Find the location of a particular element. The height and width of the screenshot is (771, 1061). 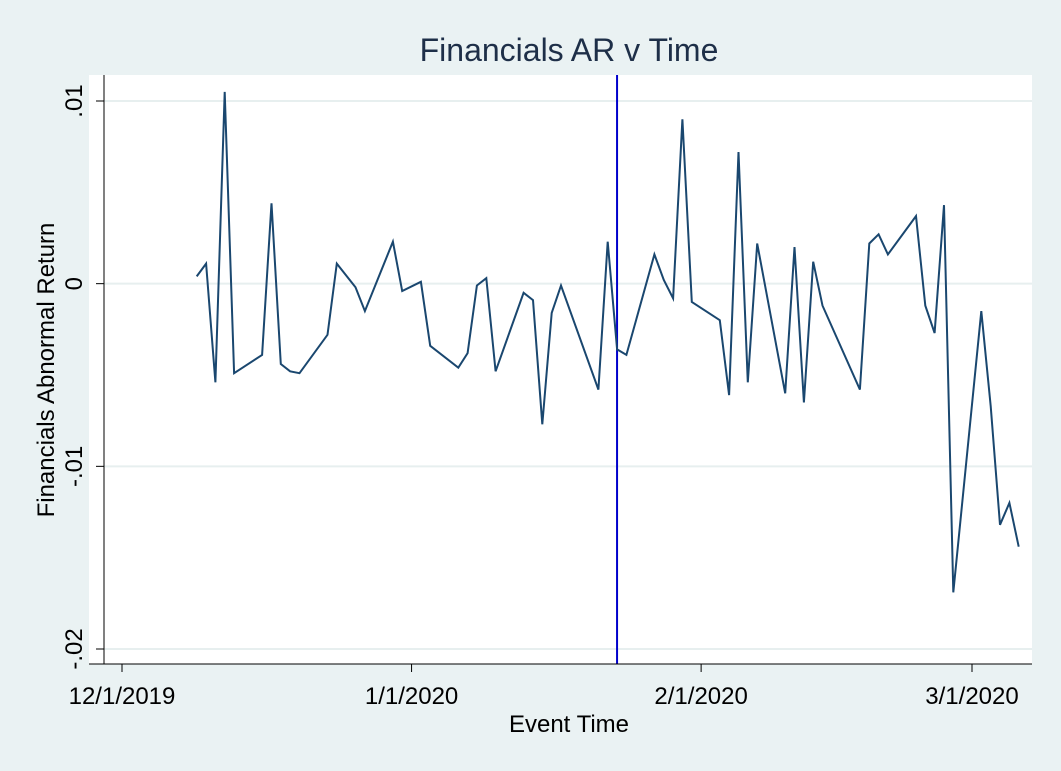

x-tick-label: 1/1/2020 is located at coordinates (411, 696).